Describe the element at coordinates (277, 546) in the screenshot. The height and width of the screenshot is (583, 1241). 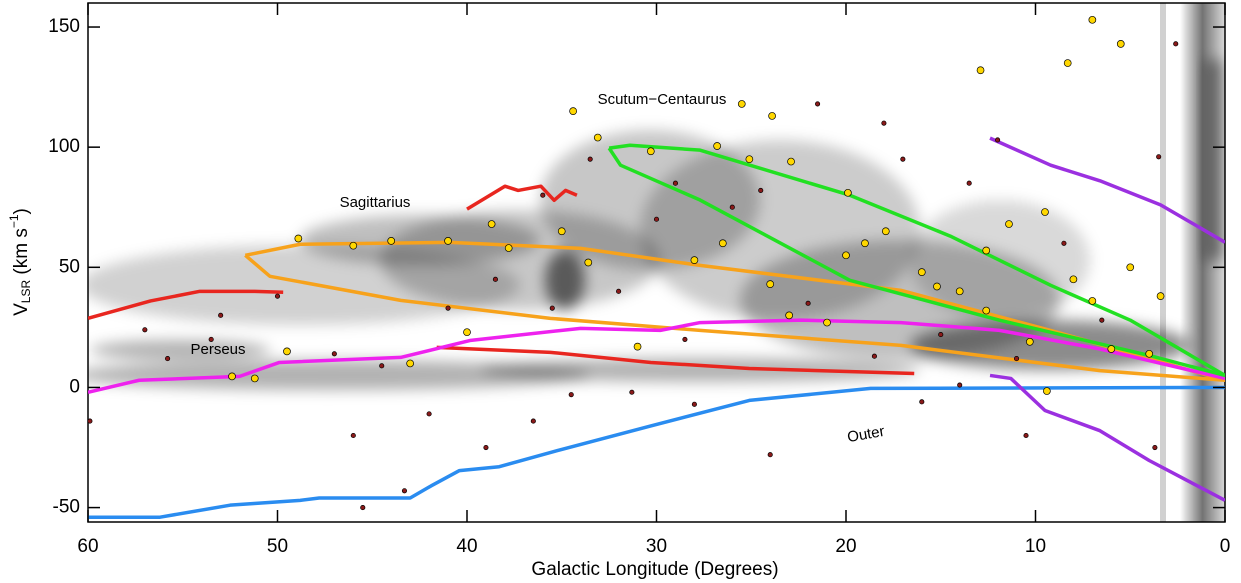
I see `x-tick-label: 50` at that location.